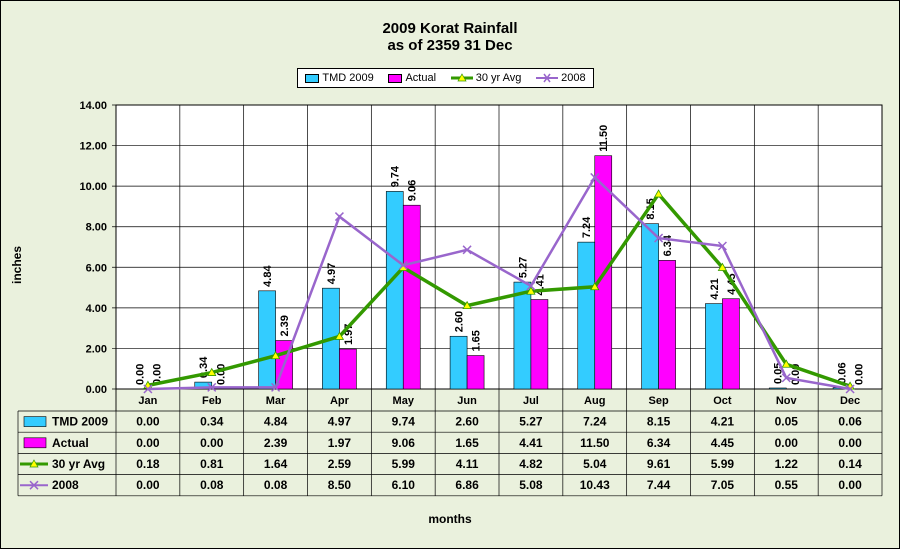 The image size is (900, 549). What do you see at coordinates (70, 443) in the screenshot?
I see `table-row-label-actual: Actual` at bounding box center [70, 443].